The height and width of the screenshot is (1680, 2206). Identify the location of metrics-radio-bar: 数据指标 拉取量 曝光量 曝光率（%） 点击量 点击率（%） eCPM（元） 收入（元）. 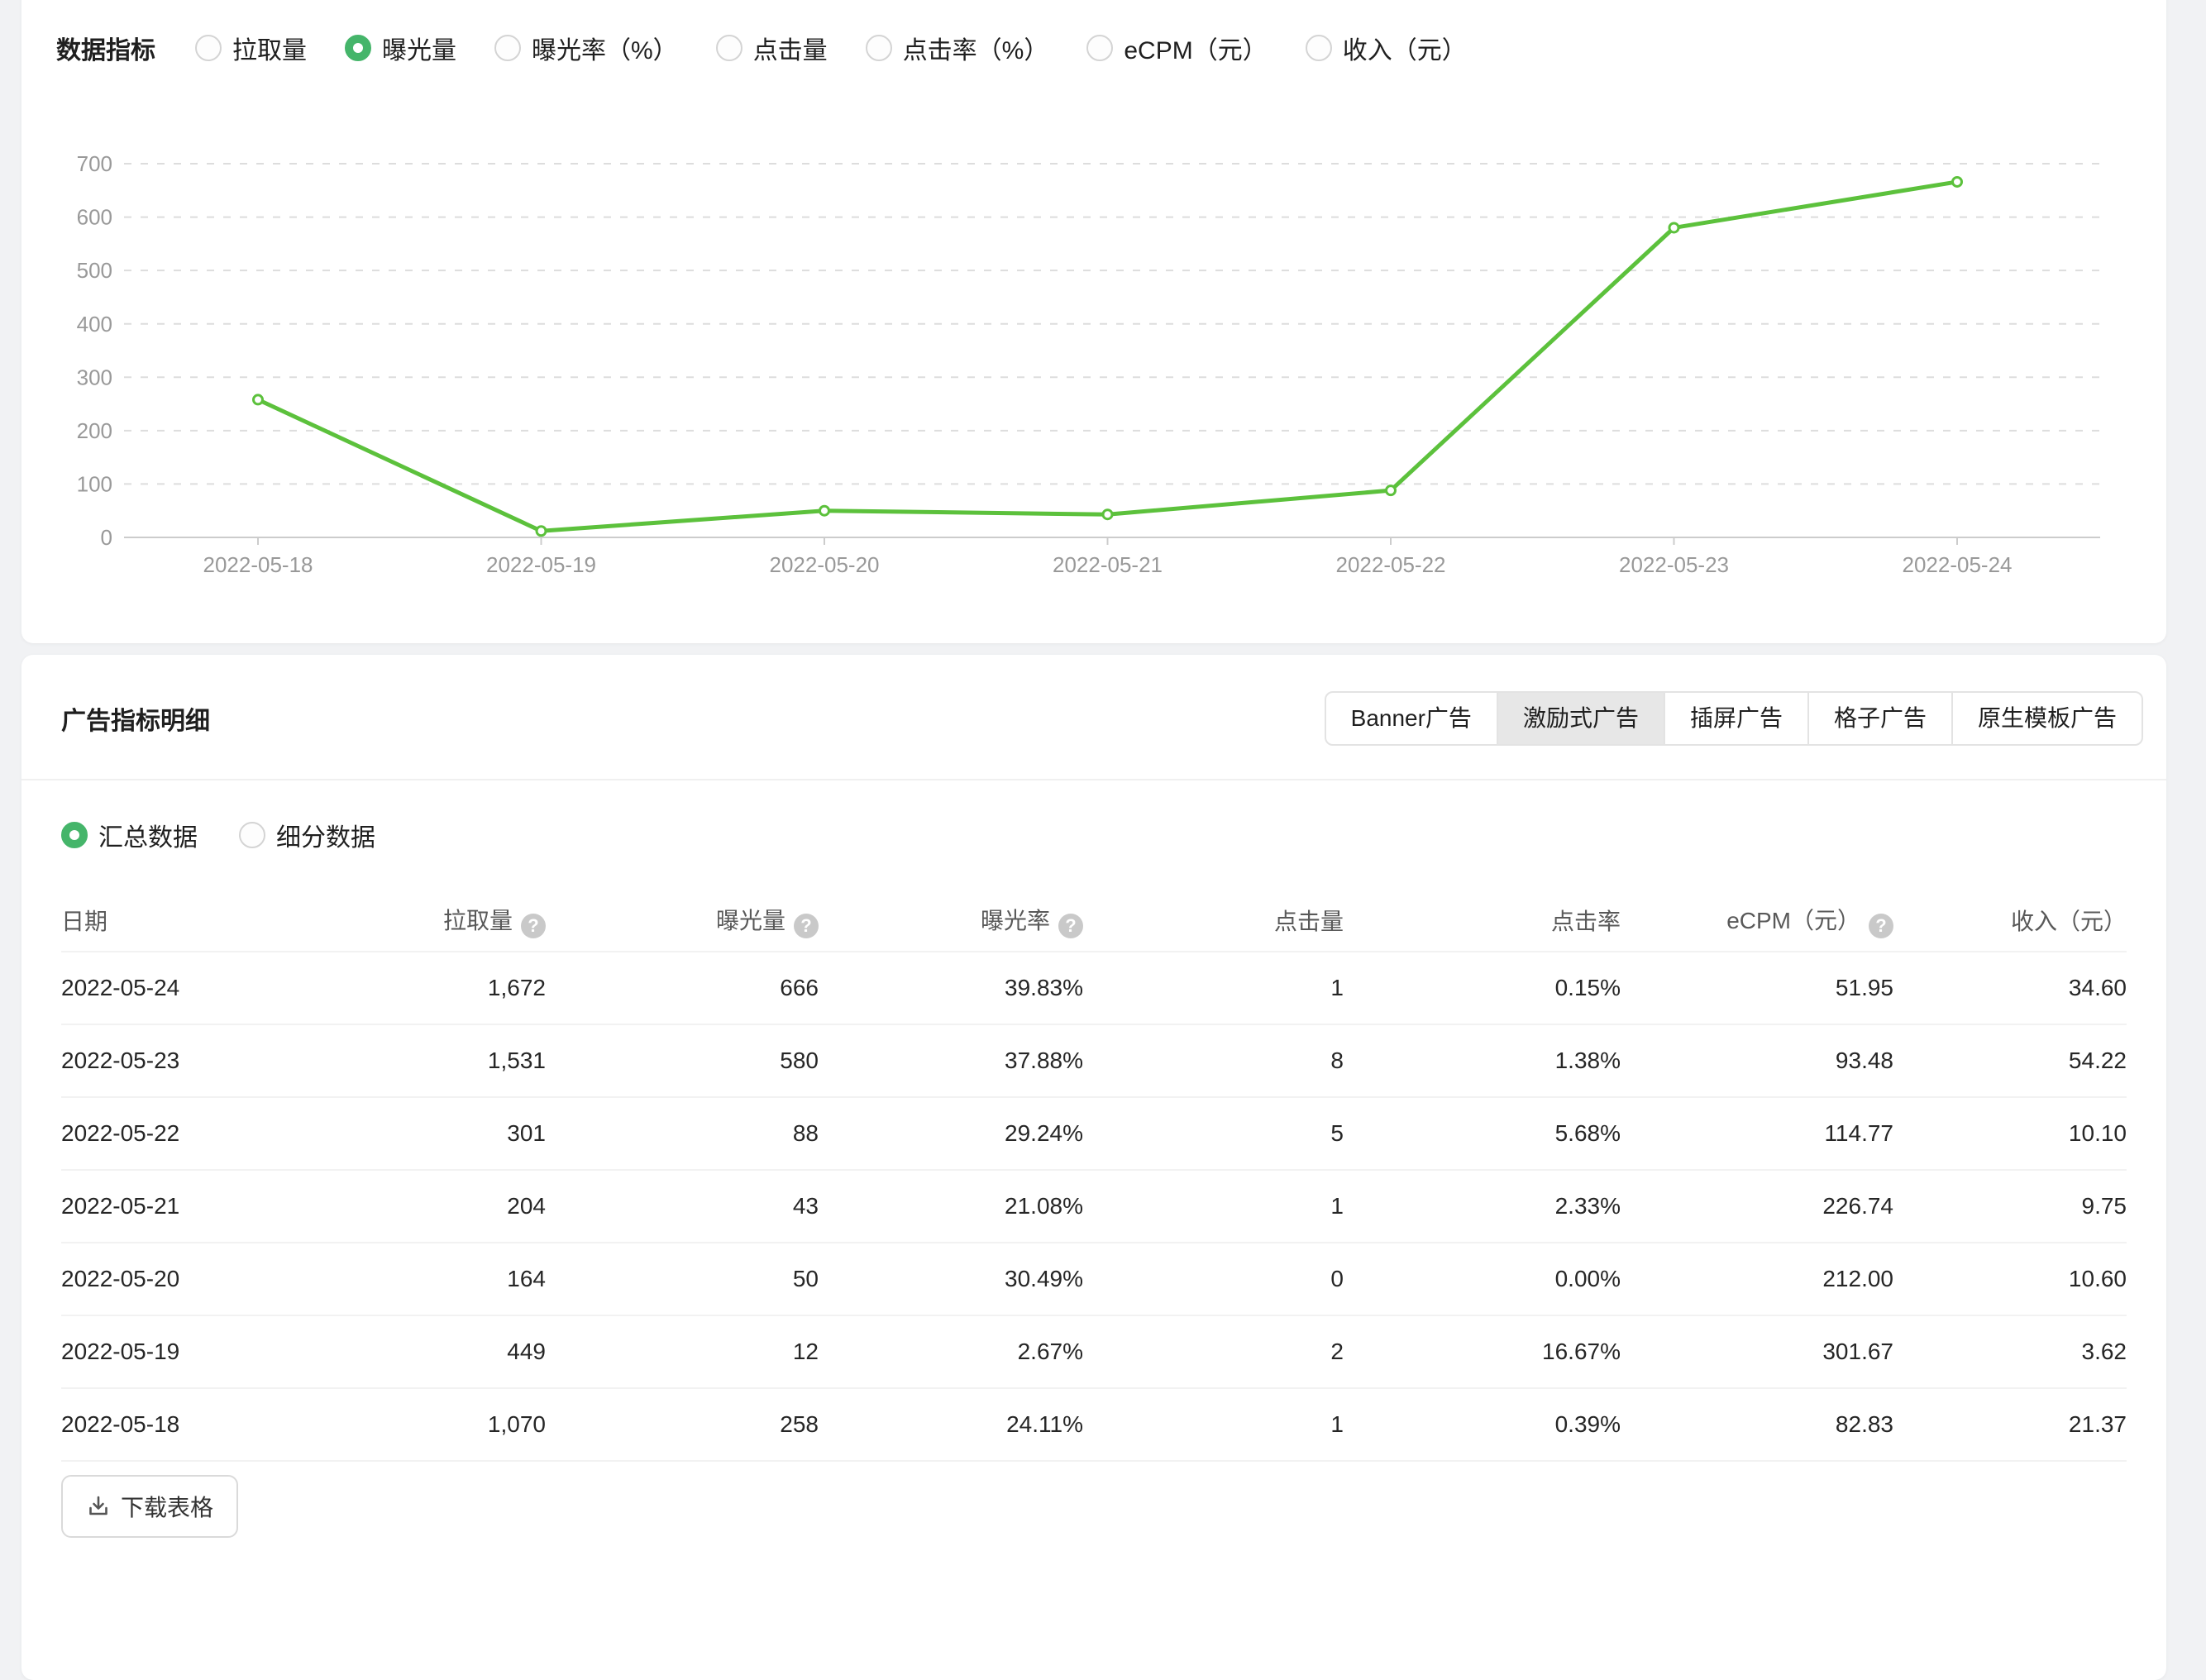
(1093, 33).